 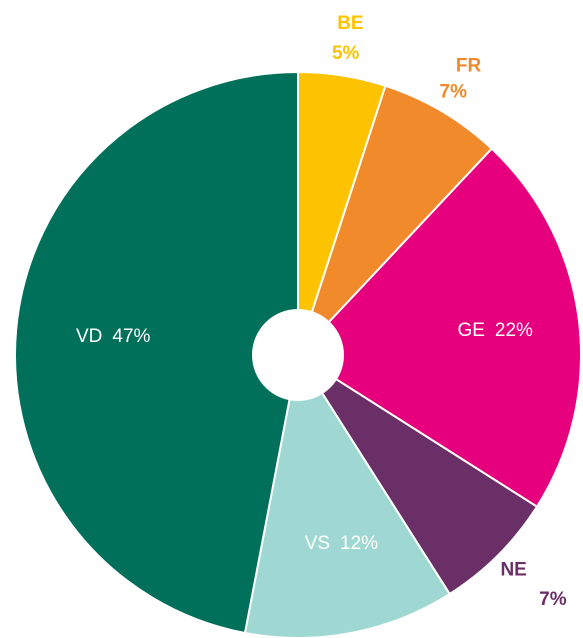 I want to click on slice-label: FR, so click(x=469, y=66).